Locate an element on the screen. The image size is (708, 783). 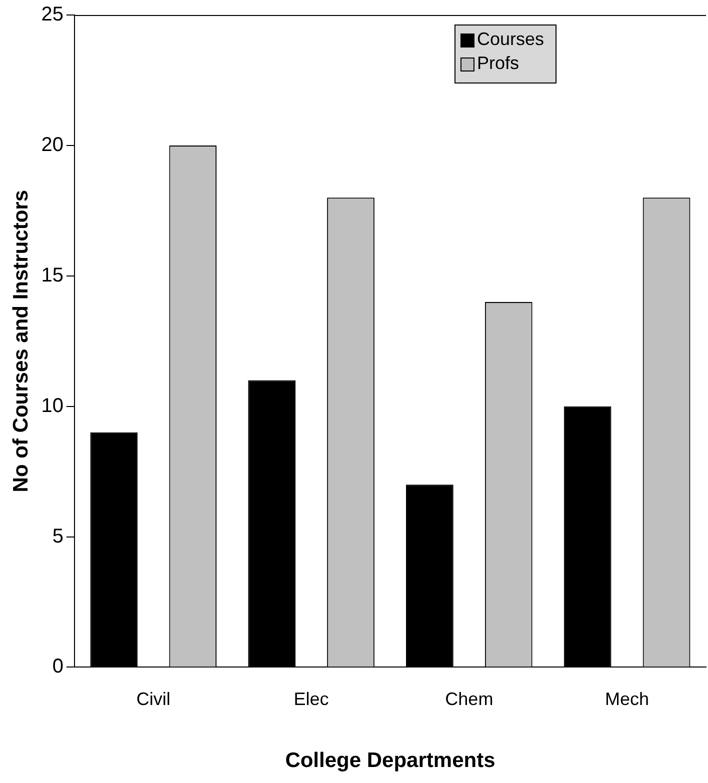
y-tick-label: 10 is located at coordinates (52, 405).